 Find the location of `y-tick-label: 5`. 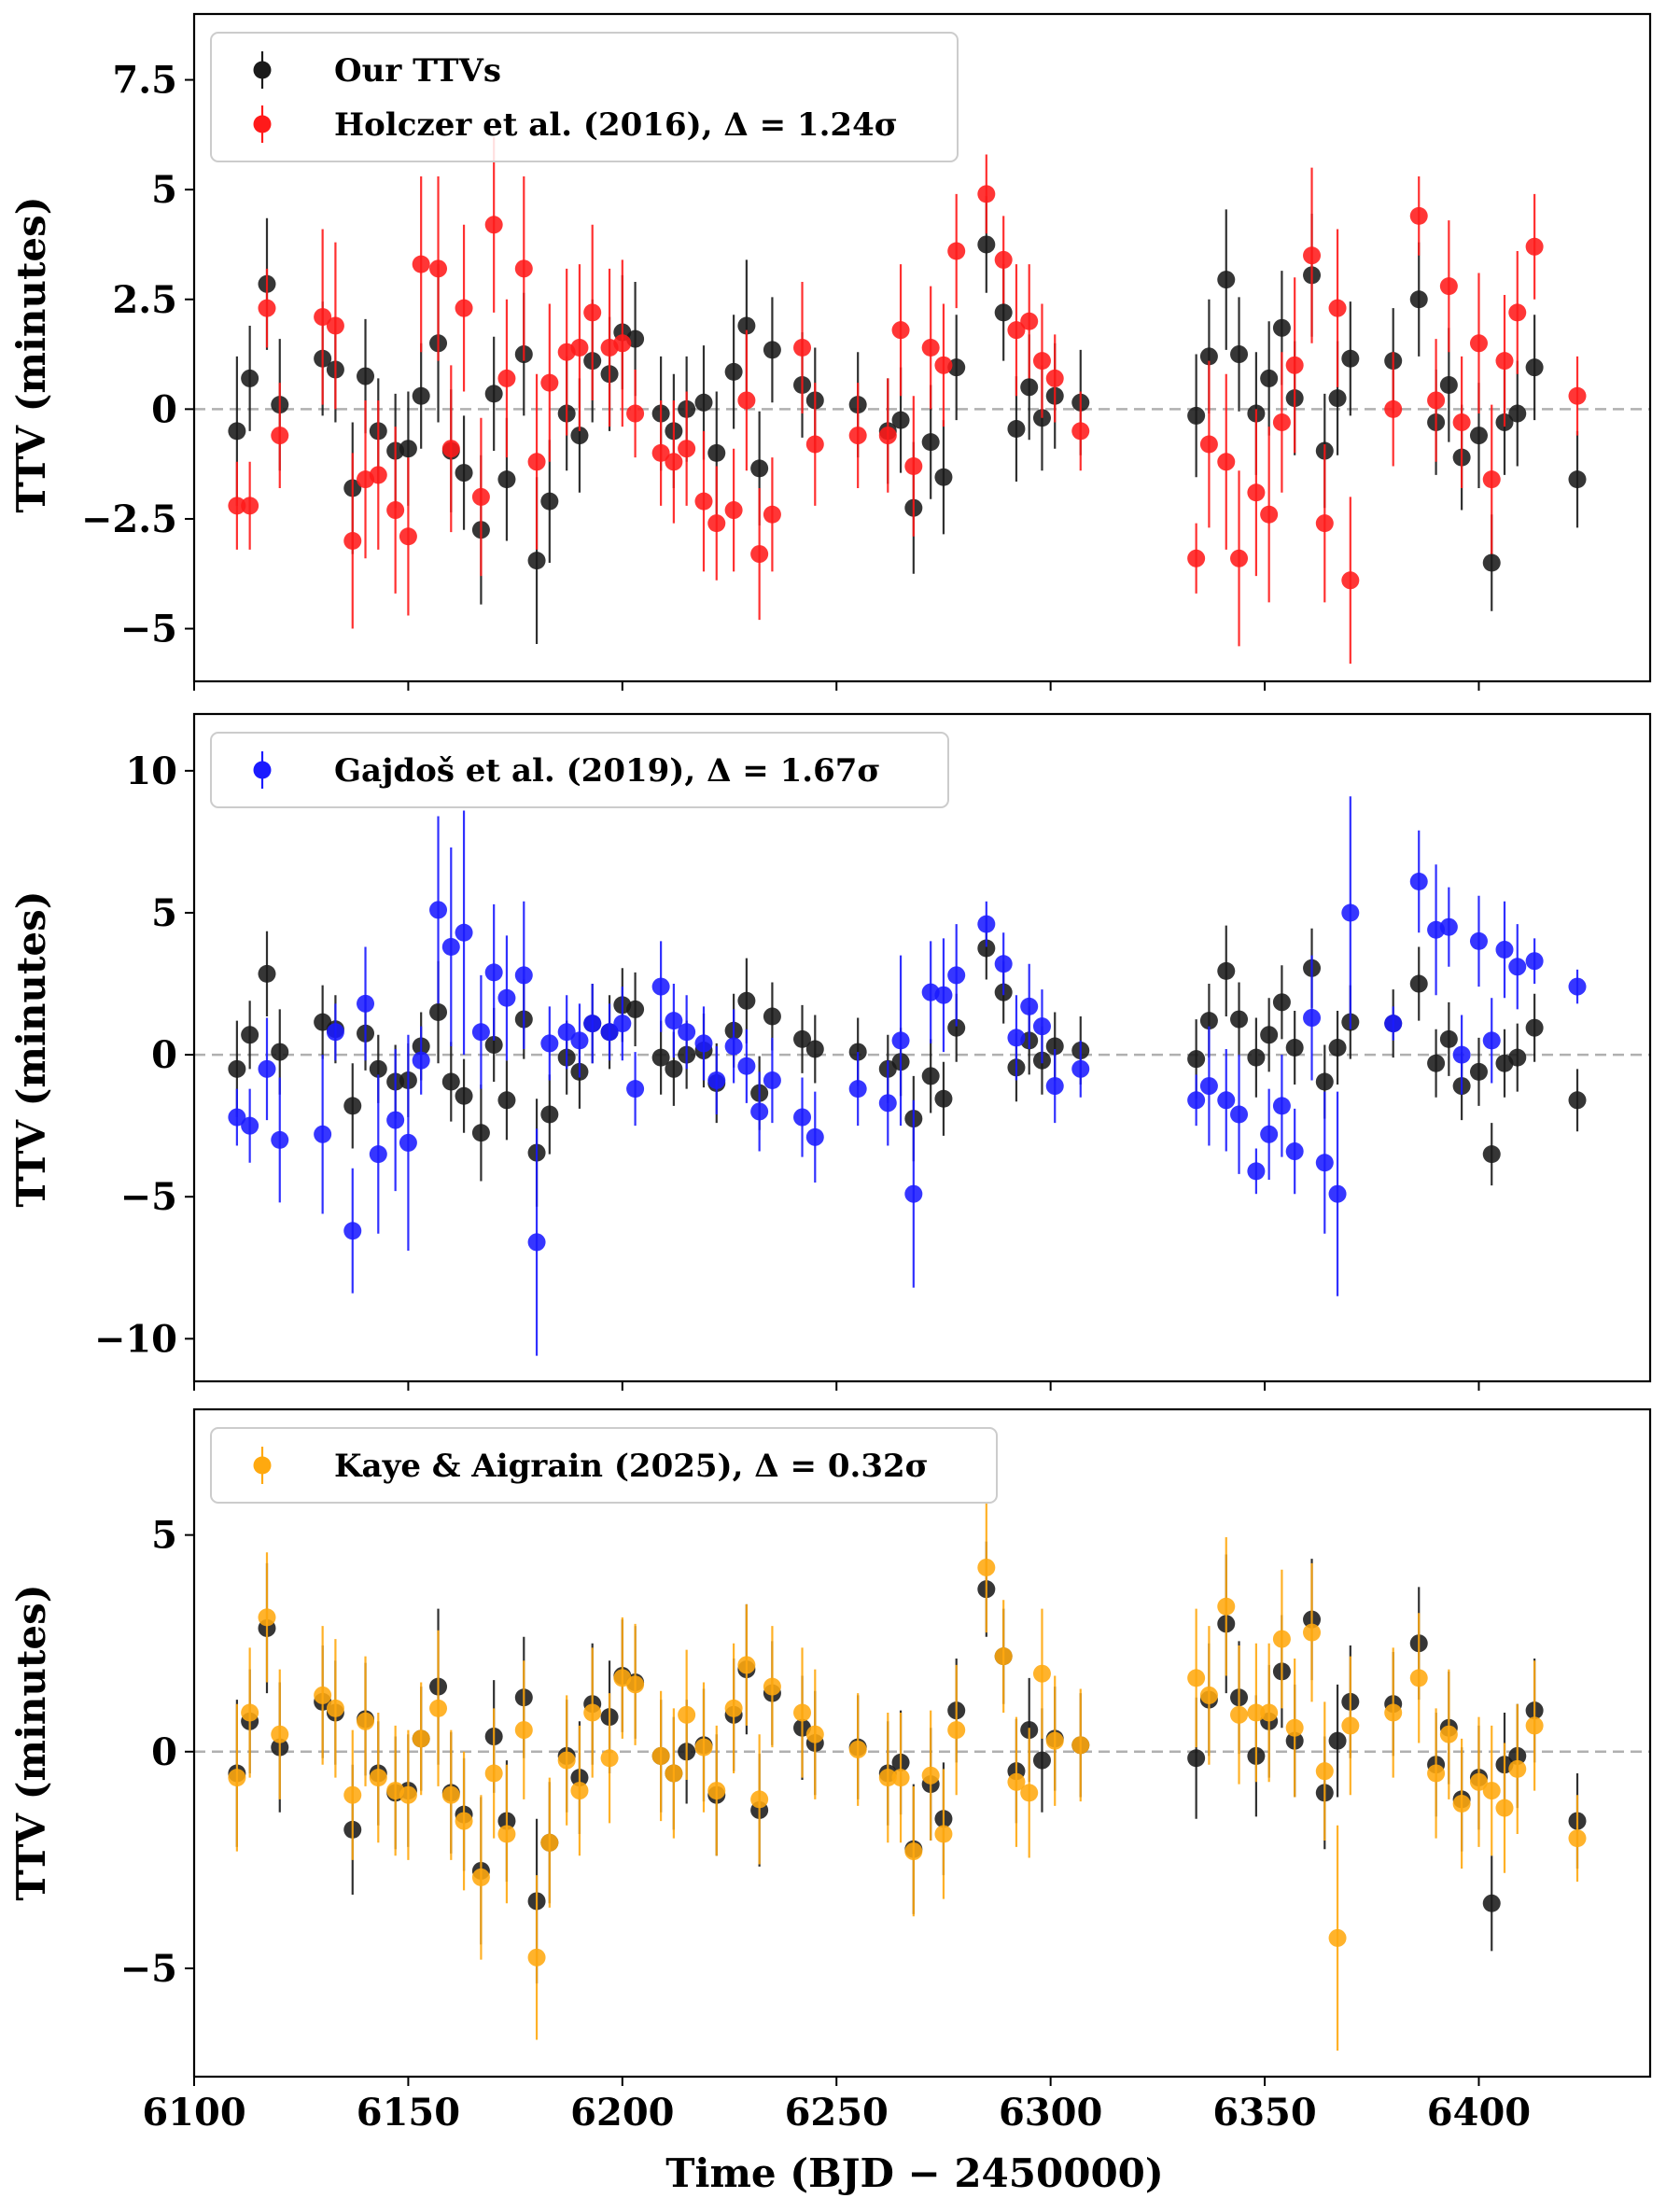

y-tick-label: 5 is located at coordinates (164, 1536).